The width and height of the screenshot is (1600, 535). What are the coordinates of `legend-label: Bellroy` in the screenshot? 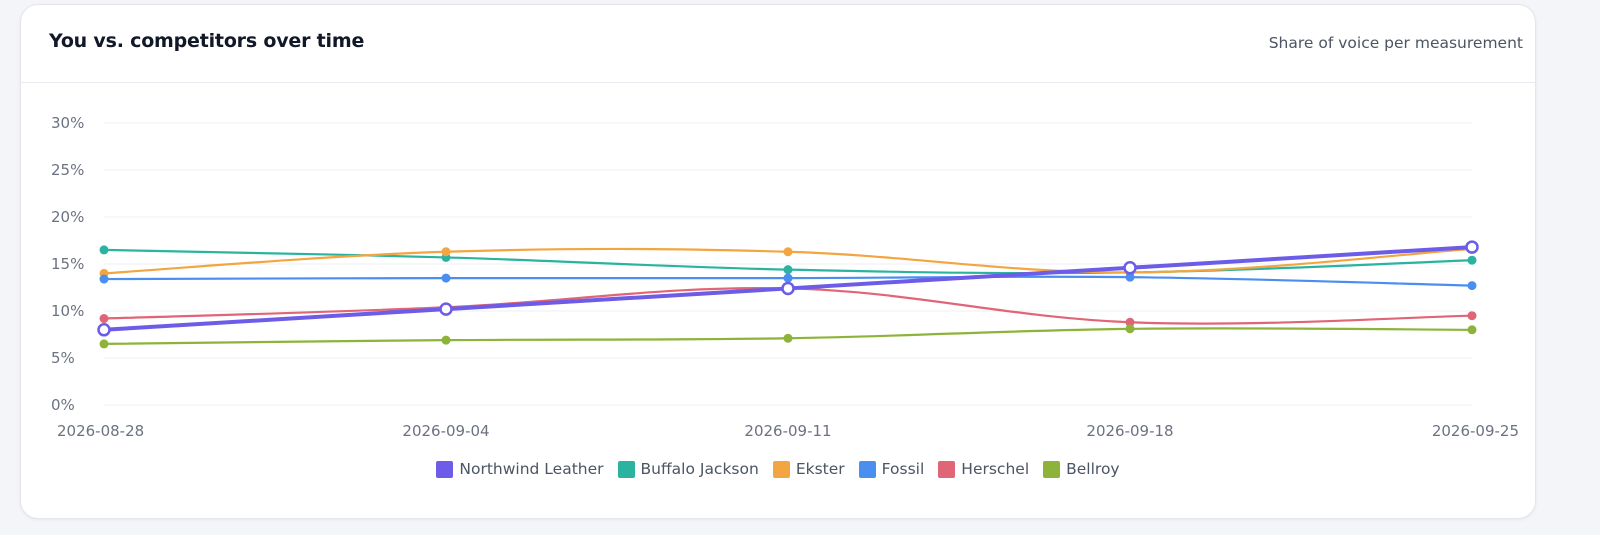 It's located at (1093, 469).